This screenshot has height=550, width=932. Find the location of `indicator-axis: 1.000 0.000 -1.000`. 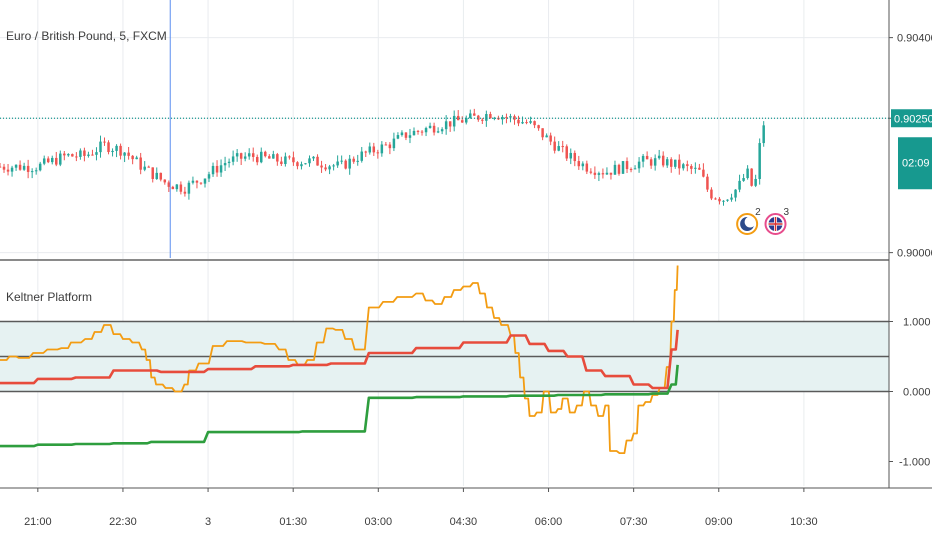

indicator-axis: 1.000 0.000 -1.000 is located at coordinates (910, 393).